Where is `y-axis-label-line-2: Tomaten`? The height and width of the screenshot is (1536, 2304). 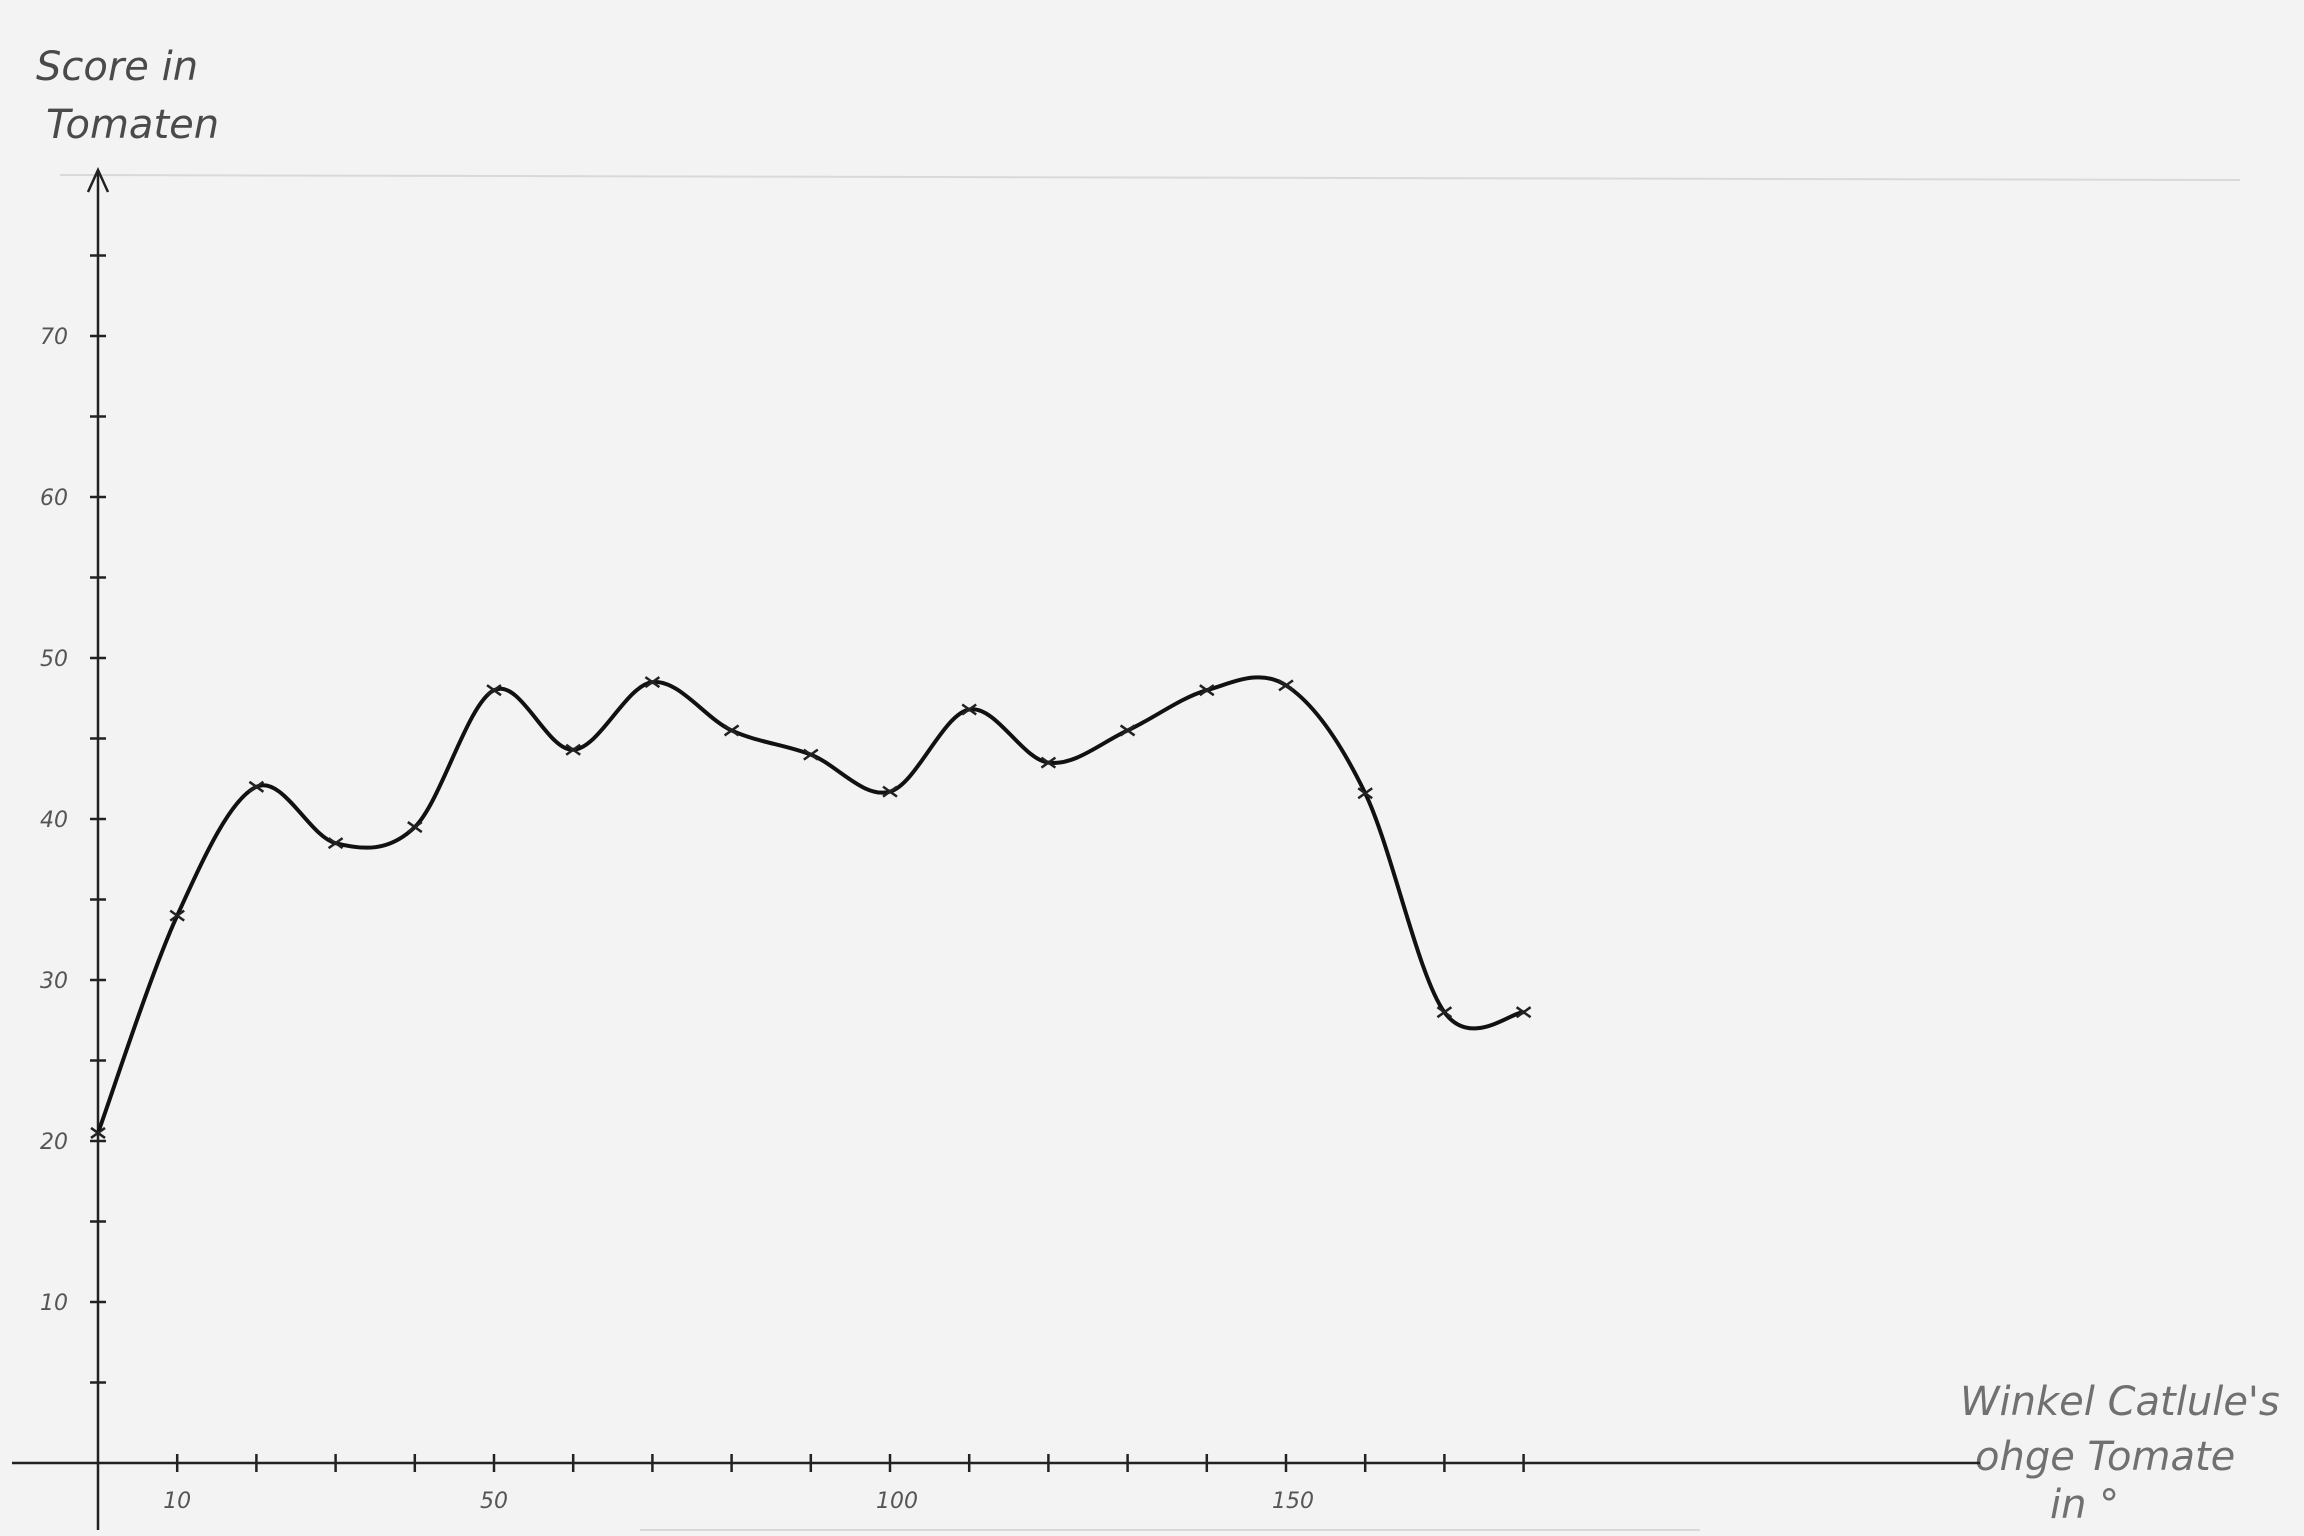 y-axis-label-line-2: Tomaten is located at coordinates (132, 125).